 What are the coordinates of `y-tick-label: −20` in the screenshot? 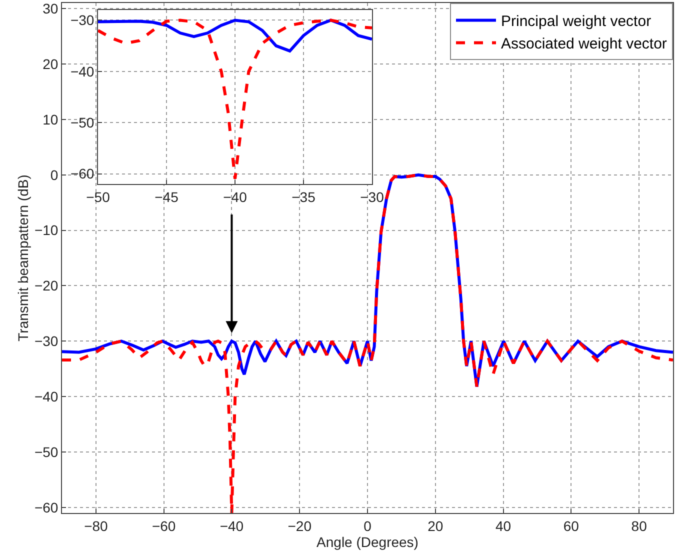 It's located at (46, 286).